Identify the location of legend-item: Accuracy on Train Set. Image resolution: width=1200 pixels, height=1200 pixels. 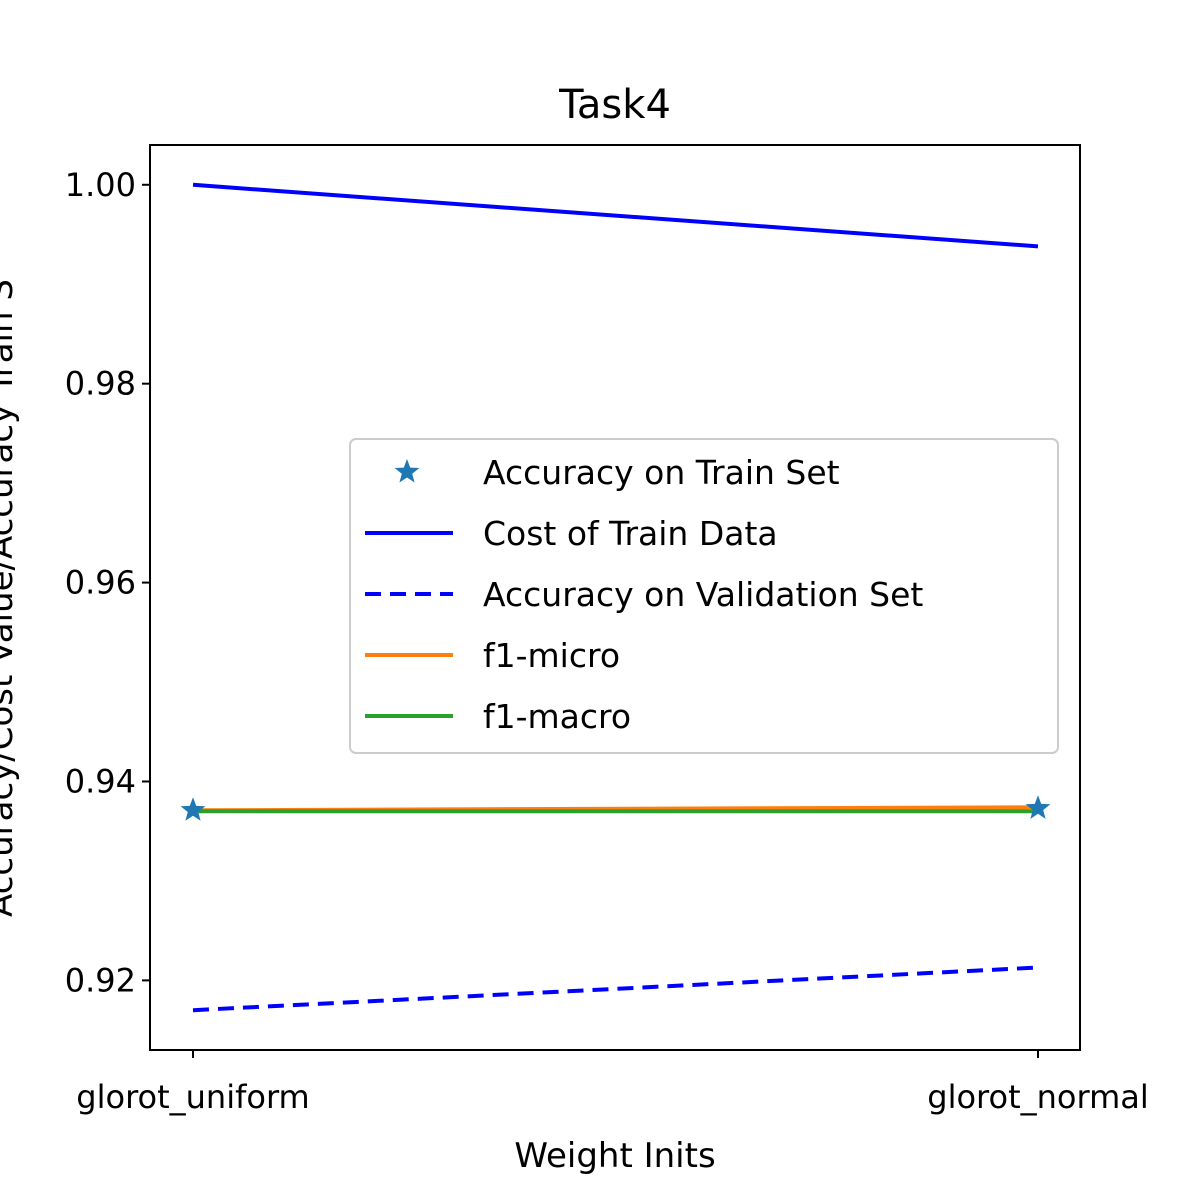
(617, 472).